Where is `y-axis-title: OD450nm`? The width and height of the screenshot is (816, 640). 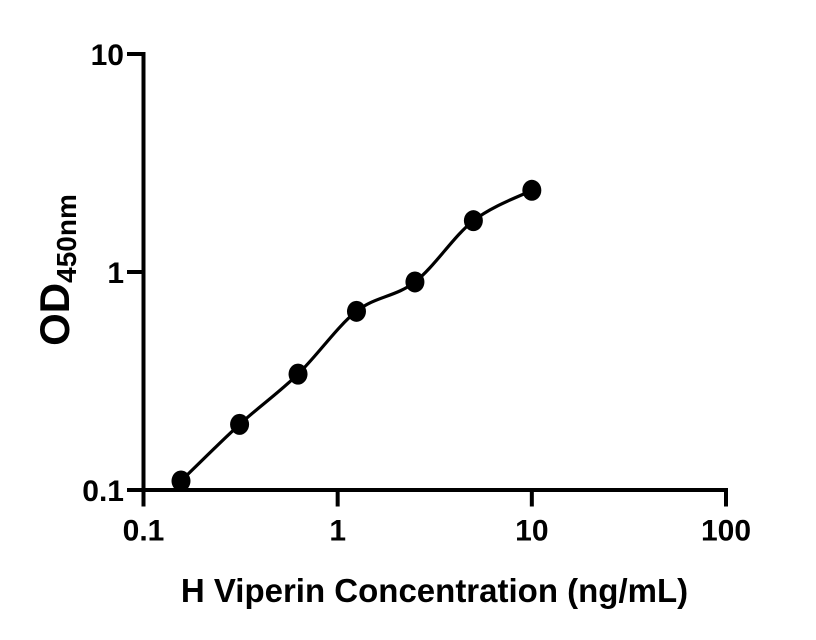
y-axis-title: OD450nm is located at coordinates (56, 270).